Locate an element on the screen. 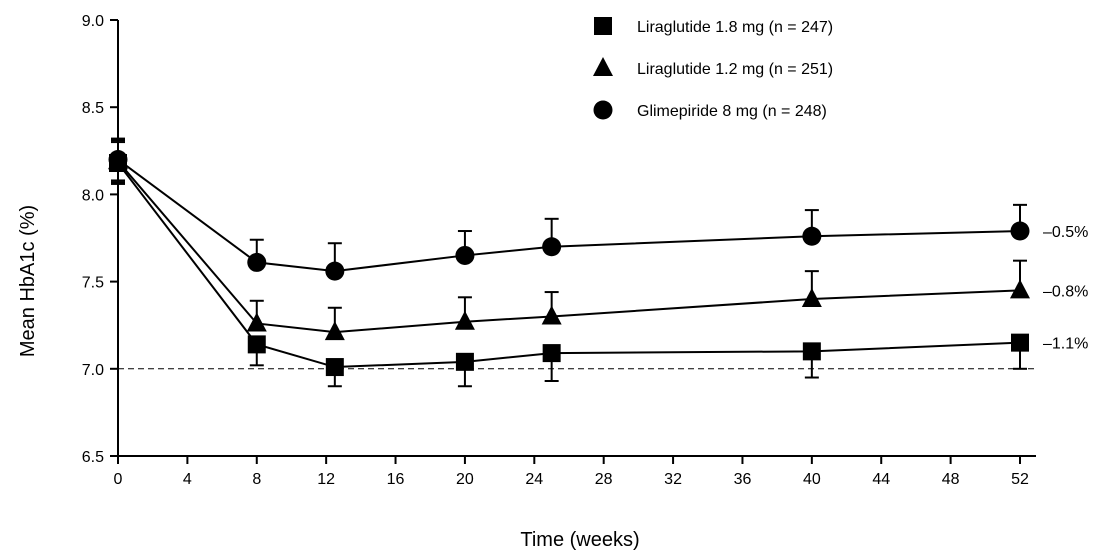 This screenshot has height=552, width=1107. legend-item: Liraglutide 1.8 mg (n = 247) is located at coordinates (713, 26).